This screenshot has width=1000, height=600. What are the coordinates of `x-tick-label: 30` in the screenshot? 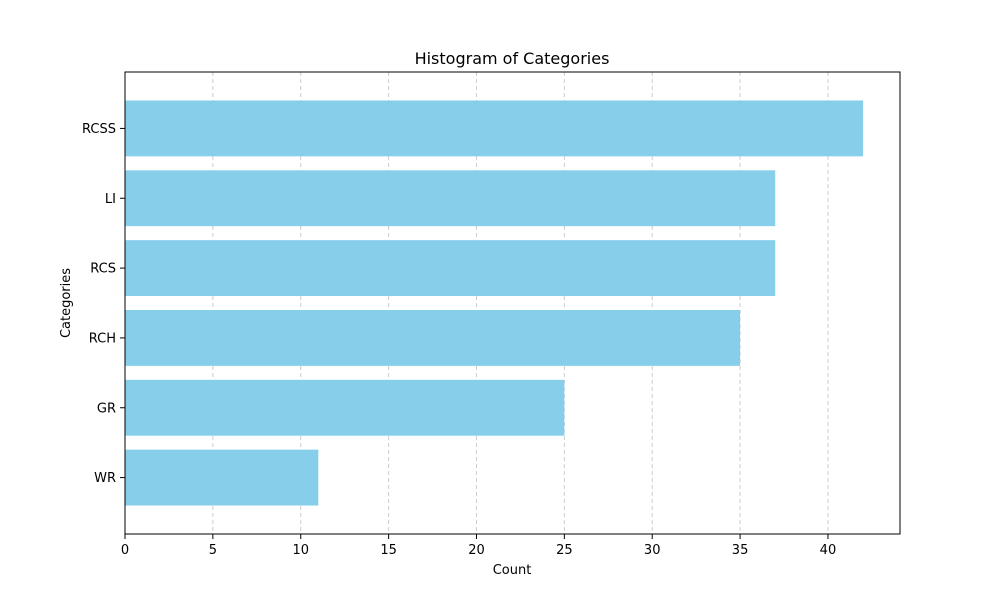 It's located at (652, 550).